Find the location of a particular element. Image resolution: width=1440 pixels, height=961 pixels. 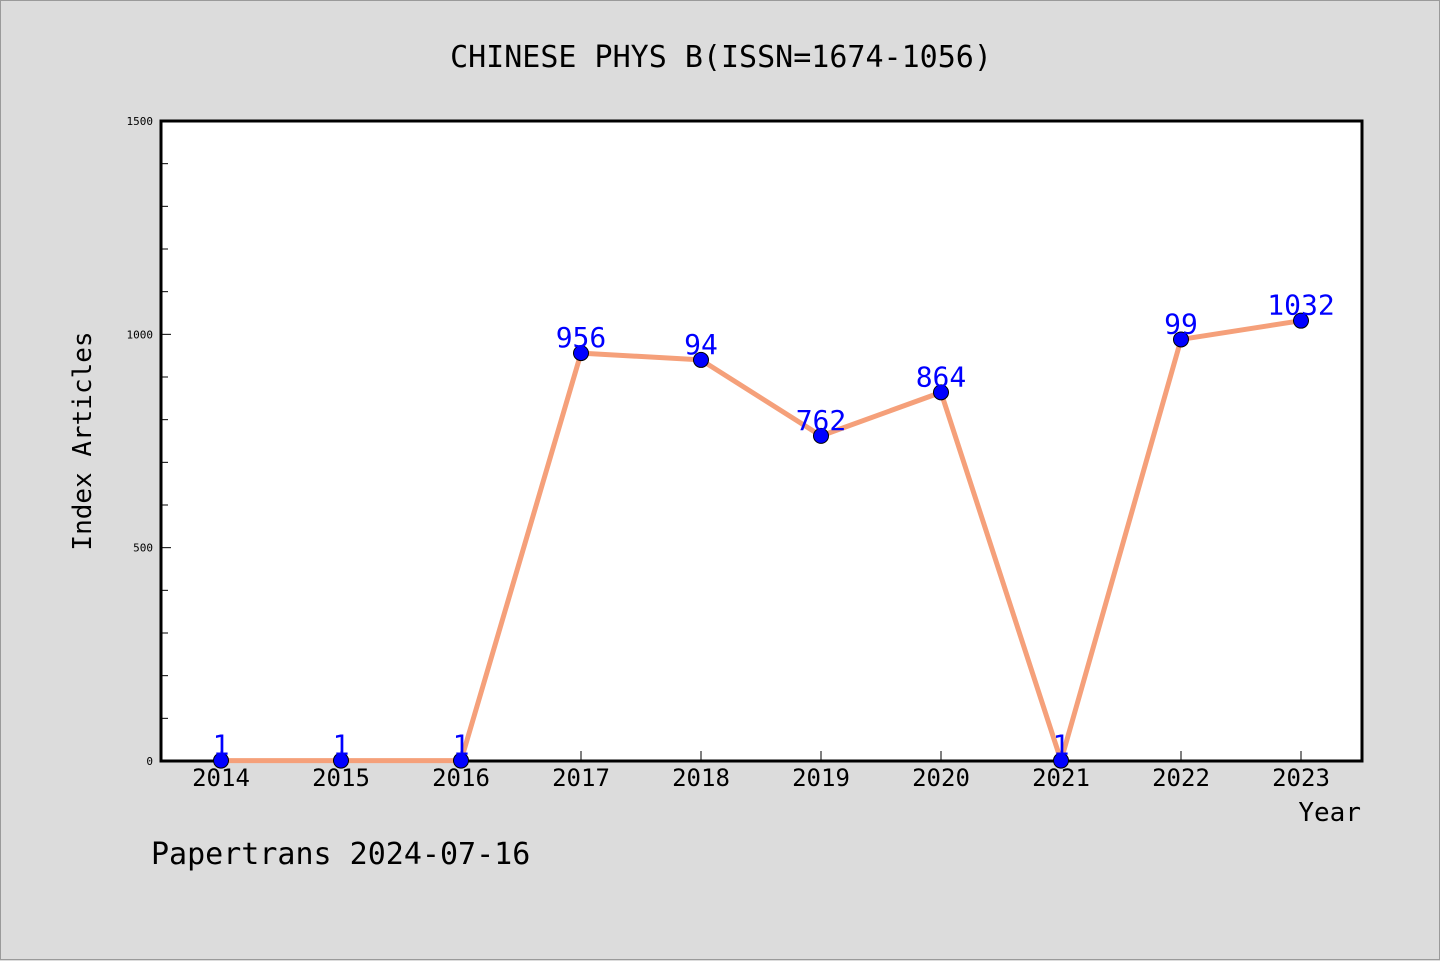

x-tick-label: 2014 is located at coordinates (221, 778).